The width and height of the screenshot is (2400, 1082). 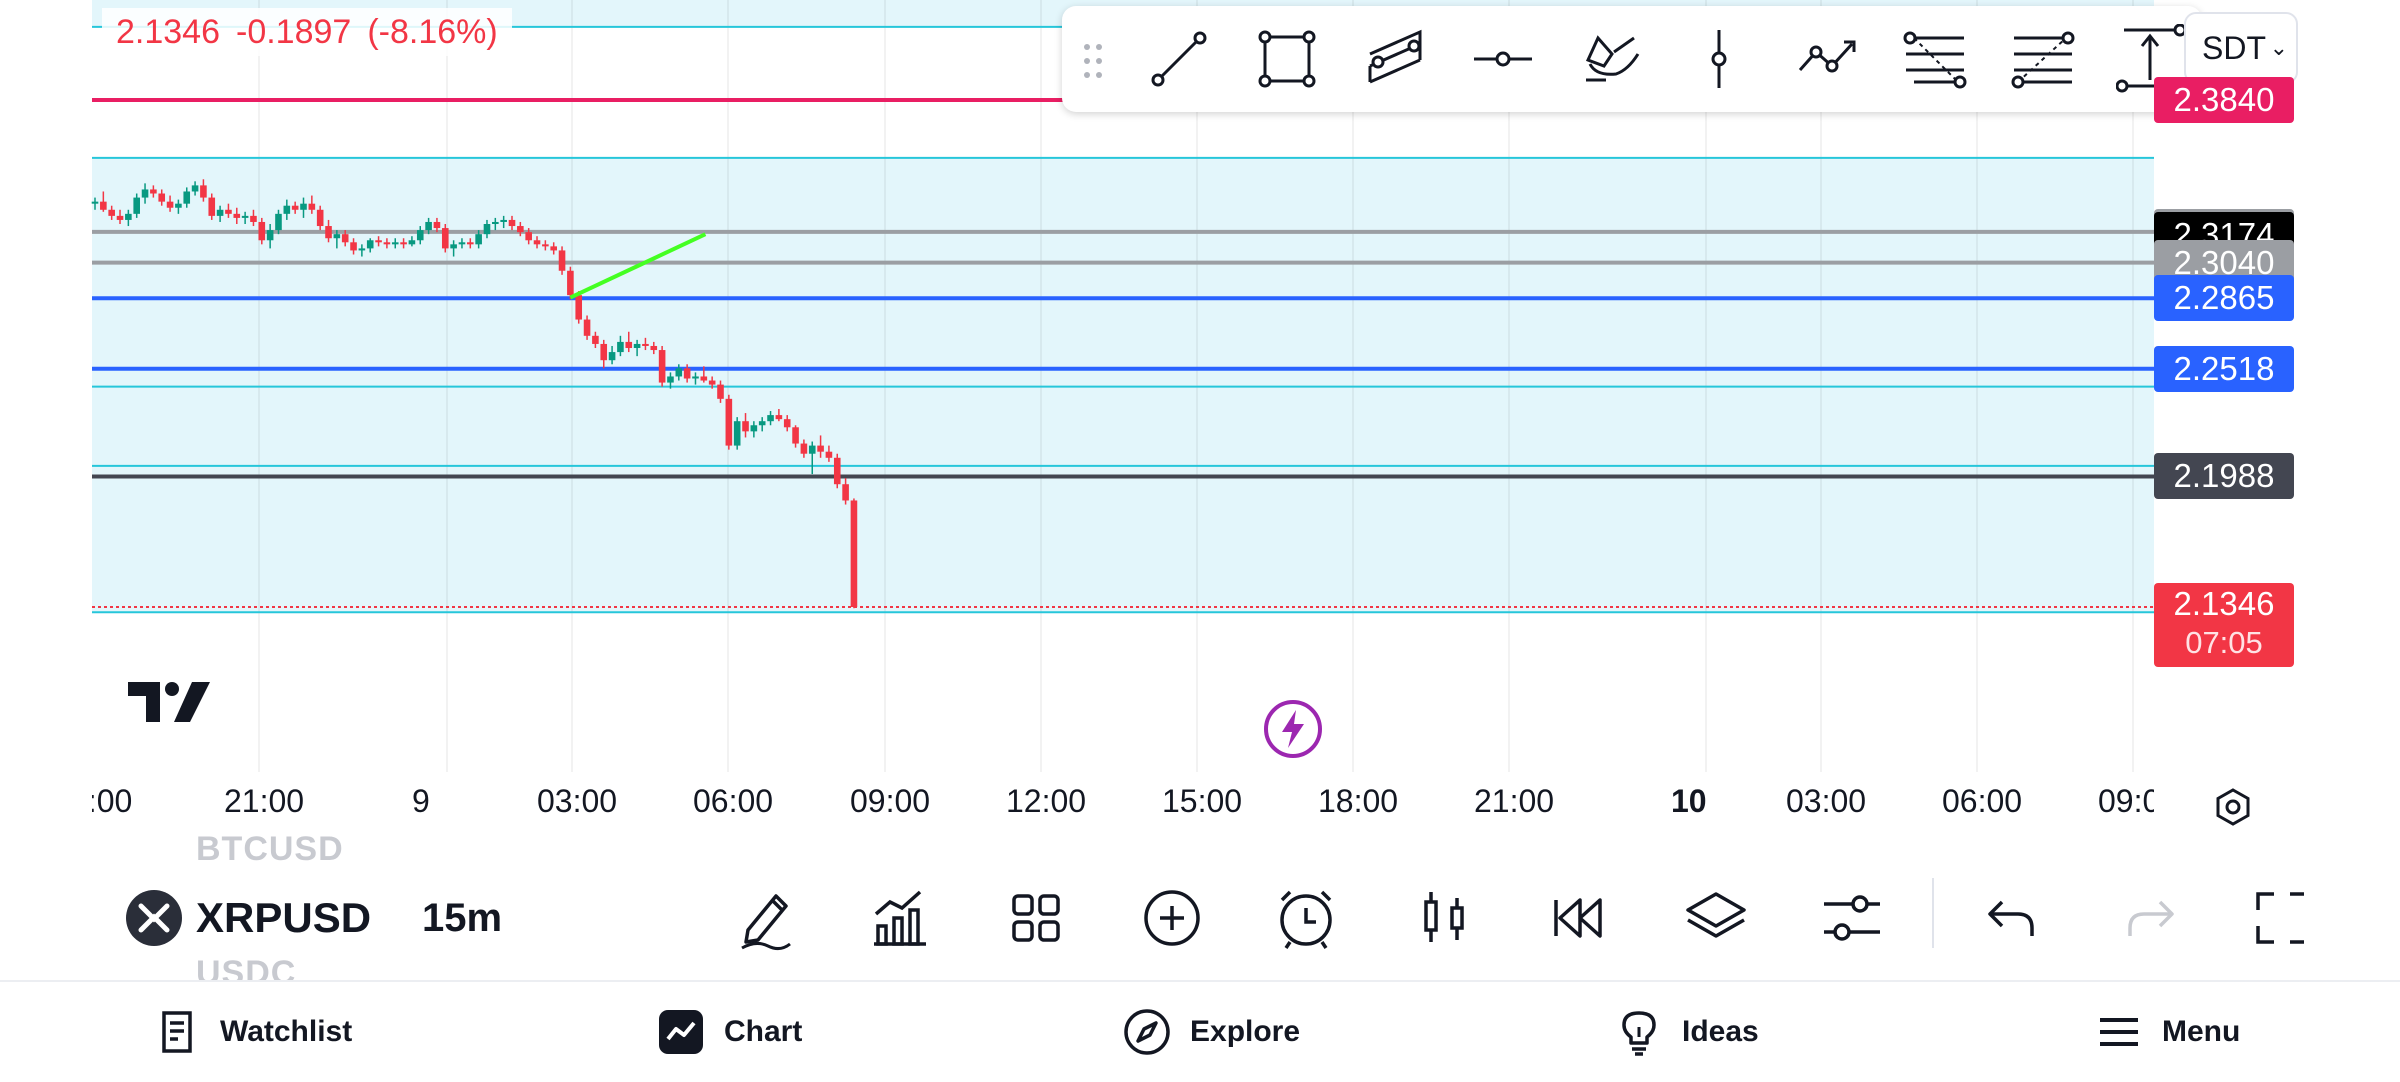 I want to click on horizontal-ray-tool, so click(x=1503, y=59).